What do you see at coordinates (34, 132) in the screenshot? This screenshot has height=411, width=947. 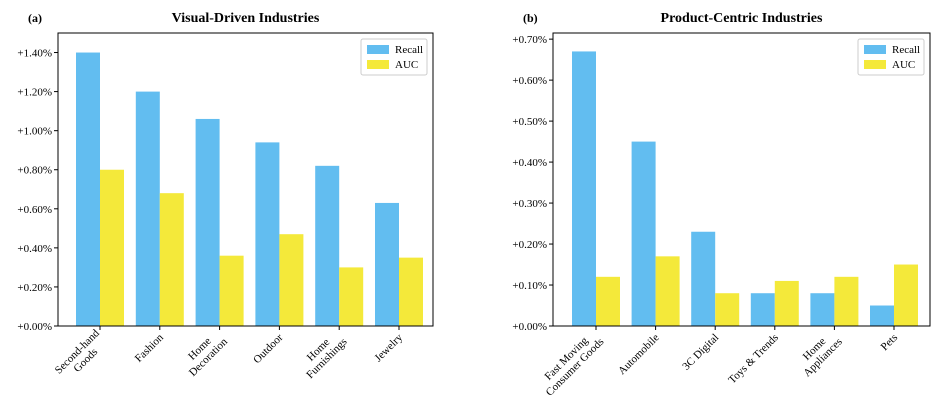 I see `y-tick-label: +1.00%` at bounding box center [34, 132].